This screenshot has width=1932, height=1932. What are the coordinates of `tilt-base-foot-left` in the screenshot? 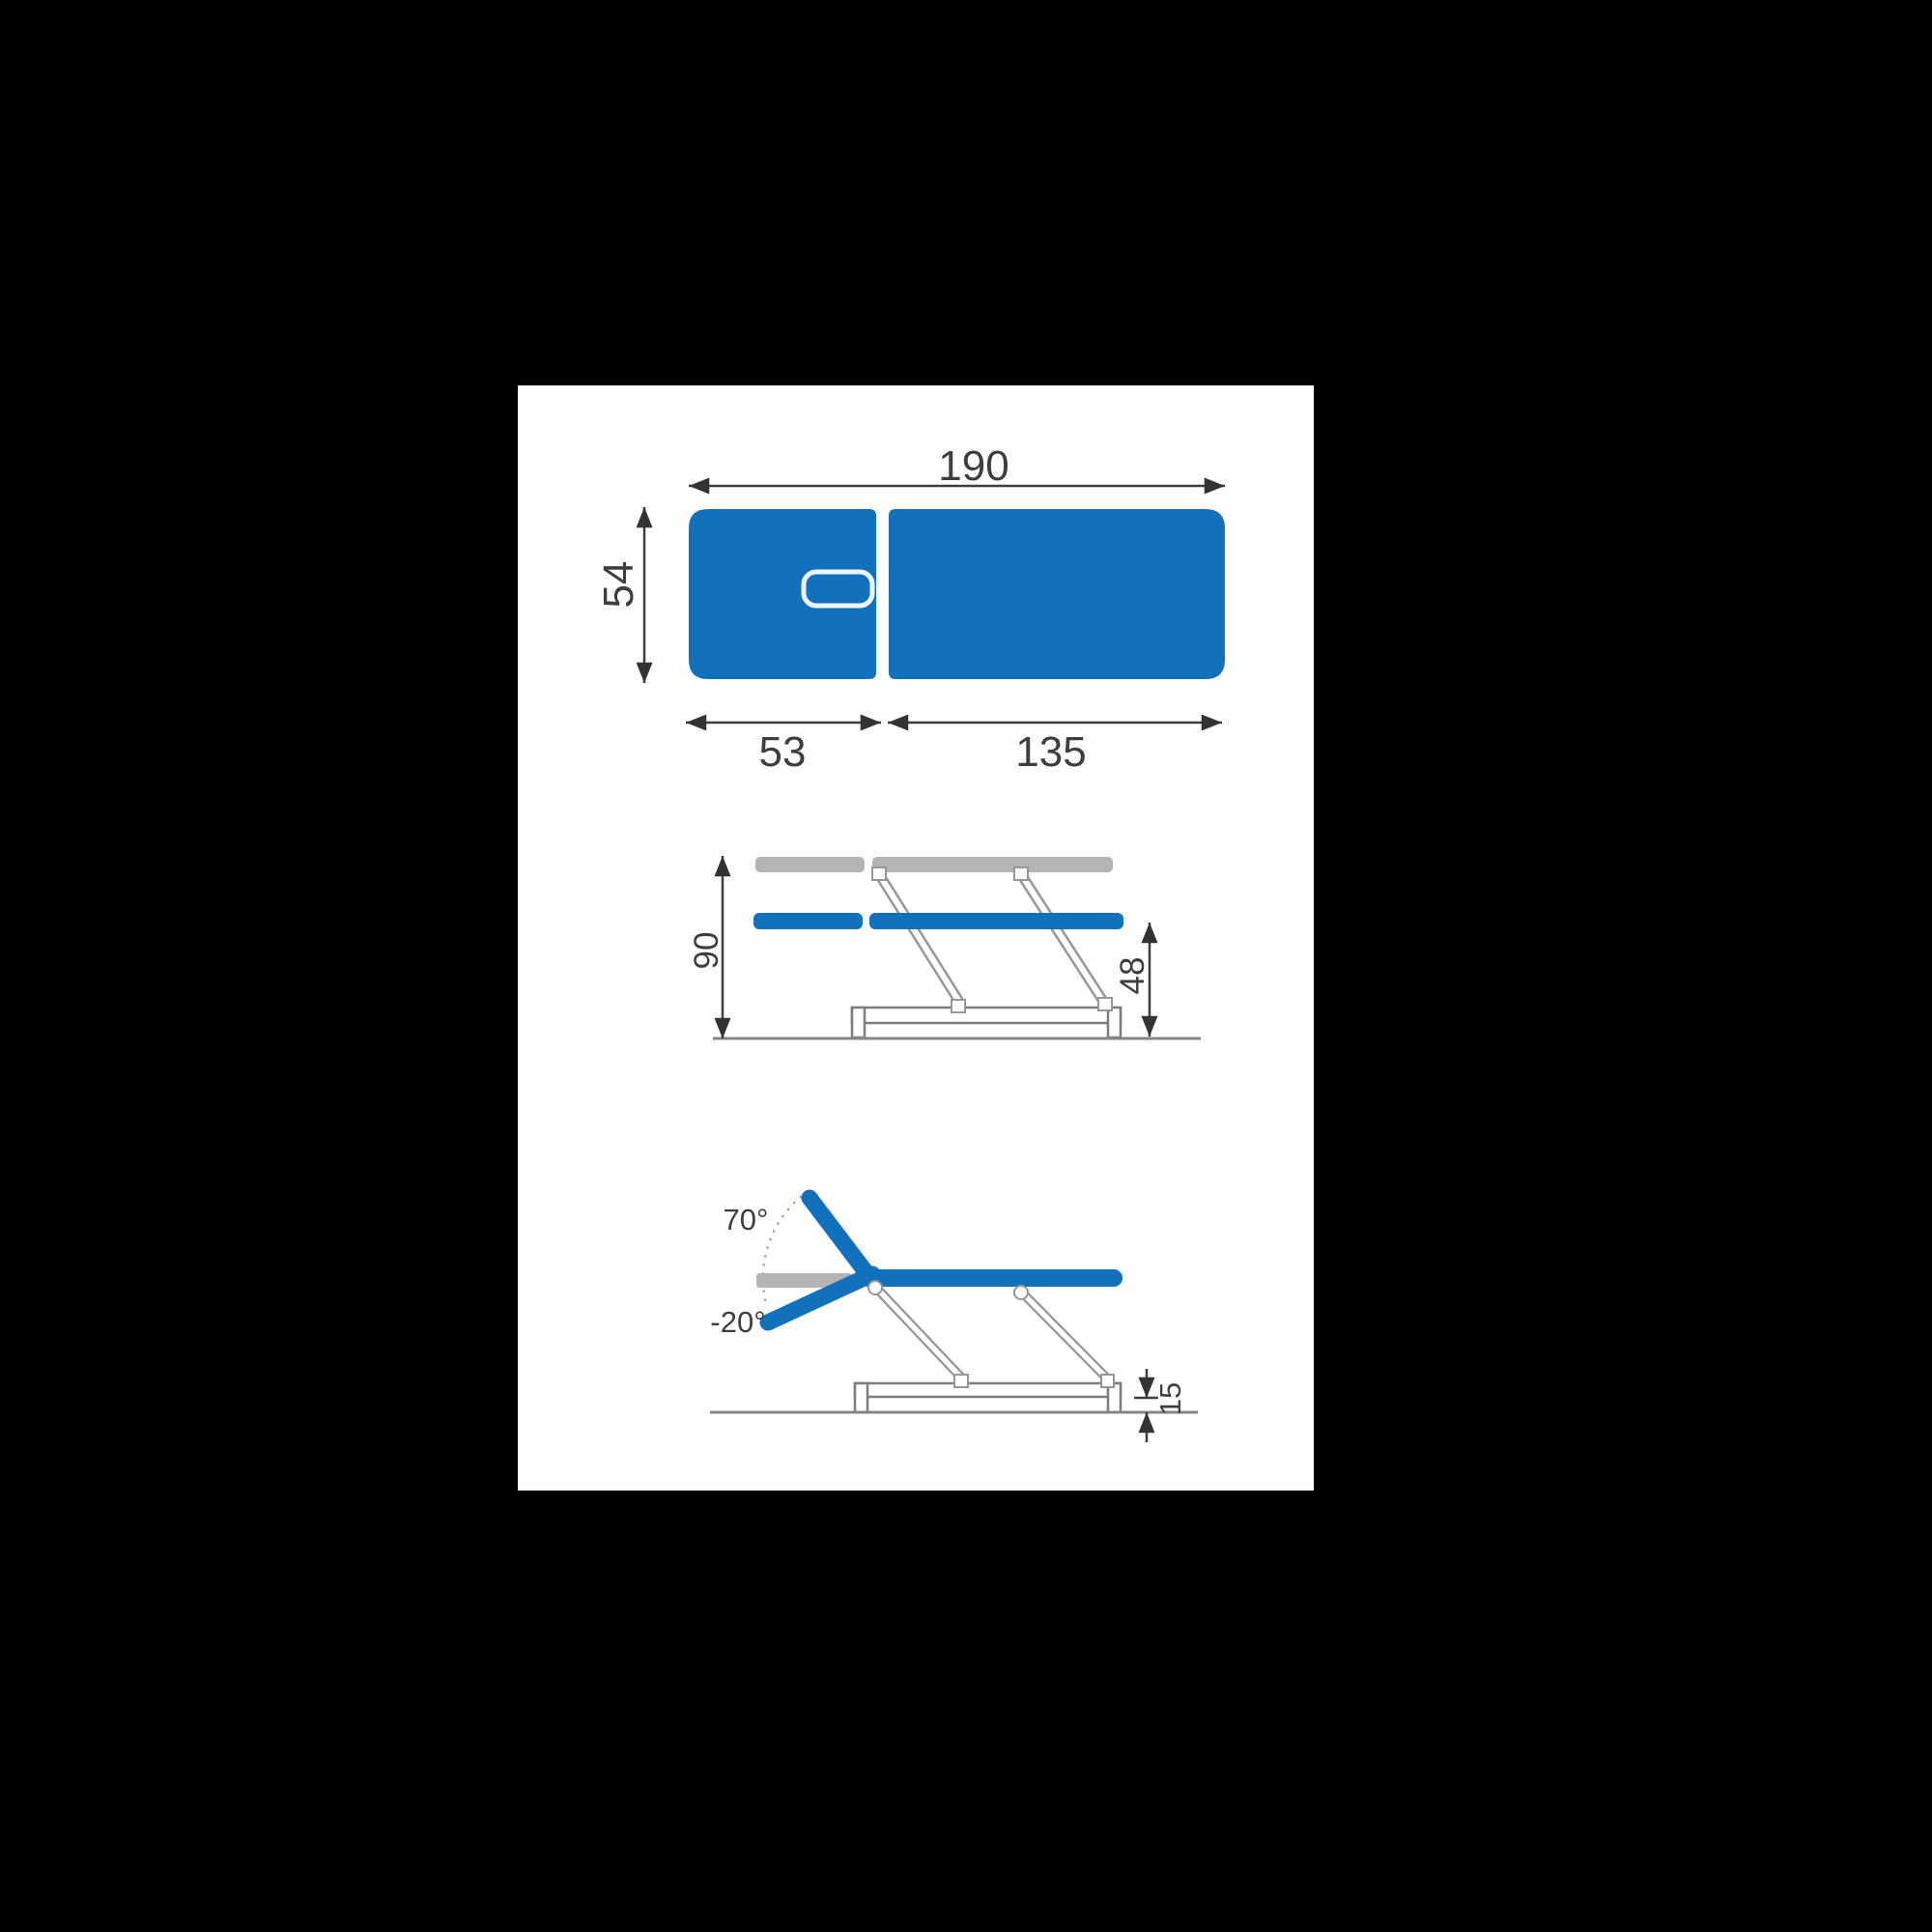 It's located at (861, 1397).